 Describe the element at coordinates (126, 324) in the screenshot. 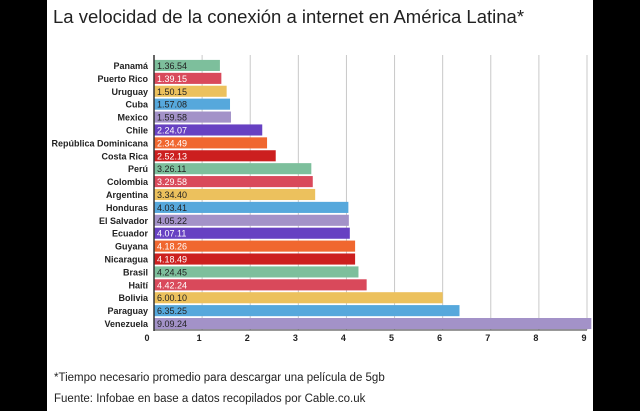

I see `category-label: Venezuela` at that location.